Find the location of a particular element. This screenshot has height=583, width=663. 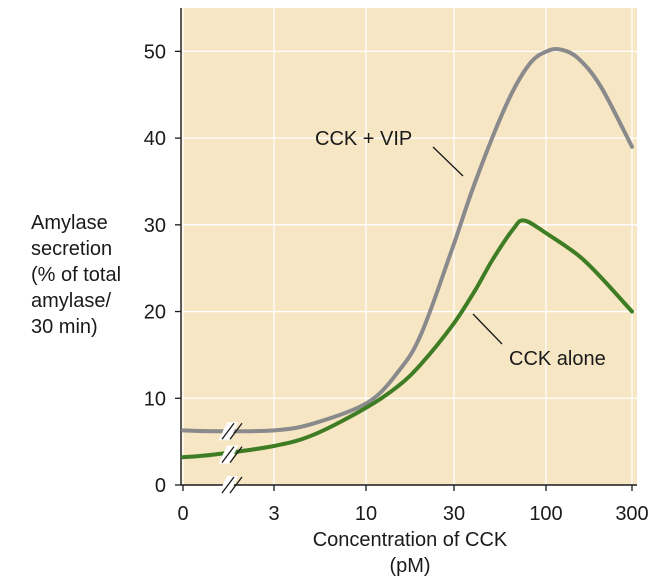

y-axis-title-line-4: amylase/ is located at coordinates (71, 301).